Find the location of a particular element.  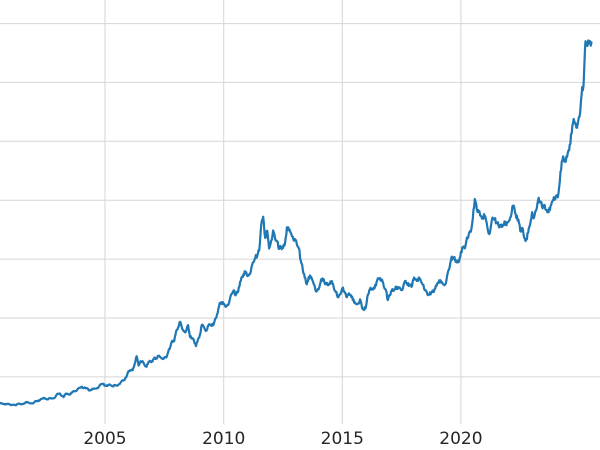

x-tick-label-2020: 2020 is located at coordinates (460, 439).